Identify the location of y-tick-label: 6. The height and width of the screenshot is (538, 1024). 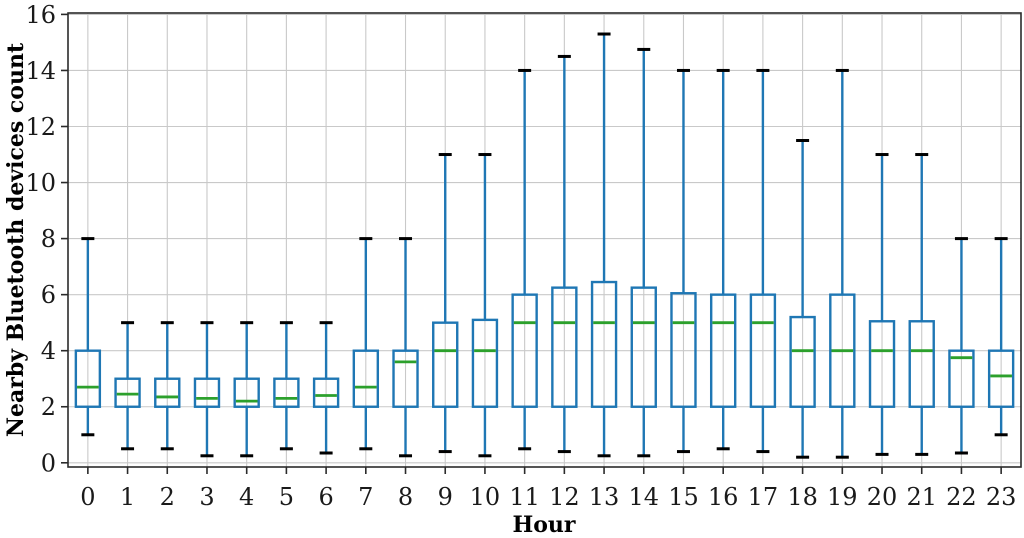
(48, 295).